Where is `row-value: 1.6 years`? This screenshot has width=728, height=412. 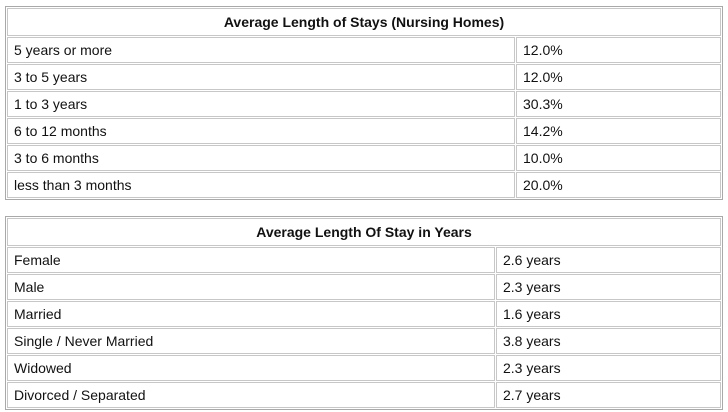
row-value: 1.6 years is located at coordinates (608, 314).